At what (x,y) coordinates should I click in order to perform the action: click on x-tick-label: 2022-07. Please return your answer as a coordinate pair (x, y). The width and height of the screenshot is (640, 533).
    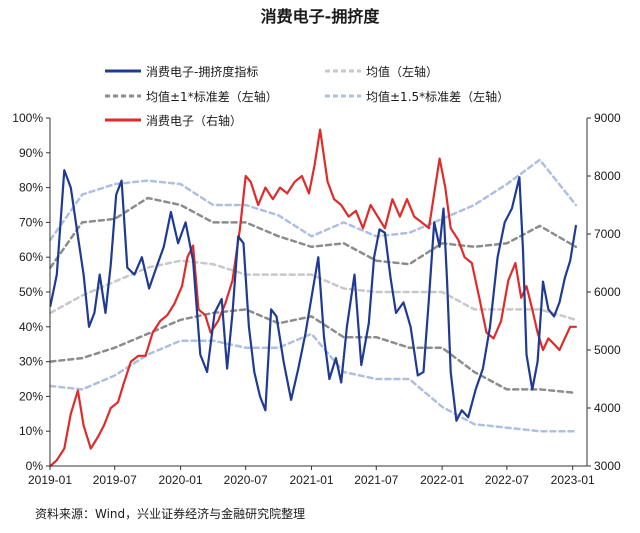
    Looking at the image, I should click on (507, 480).